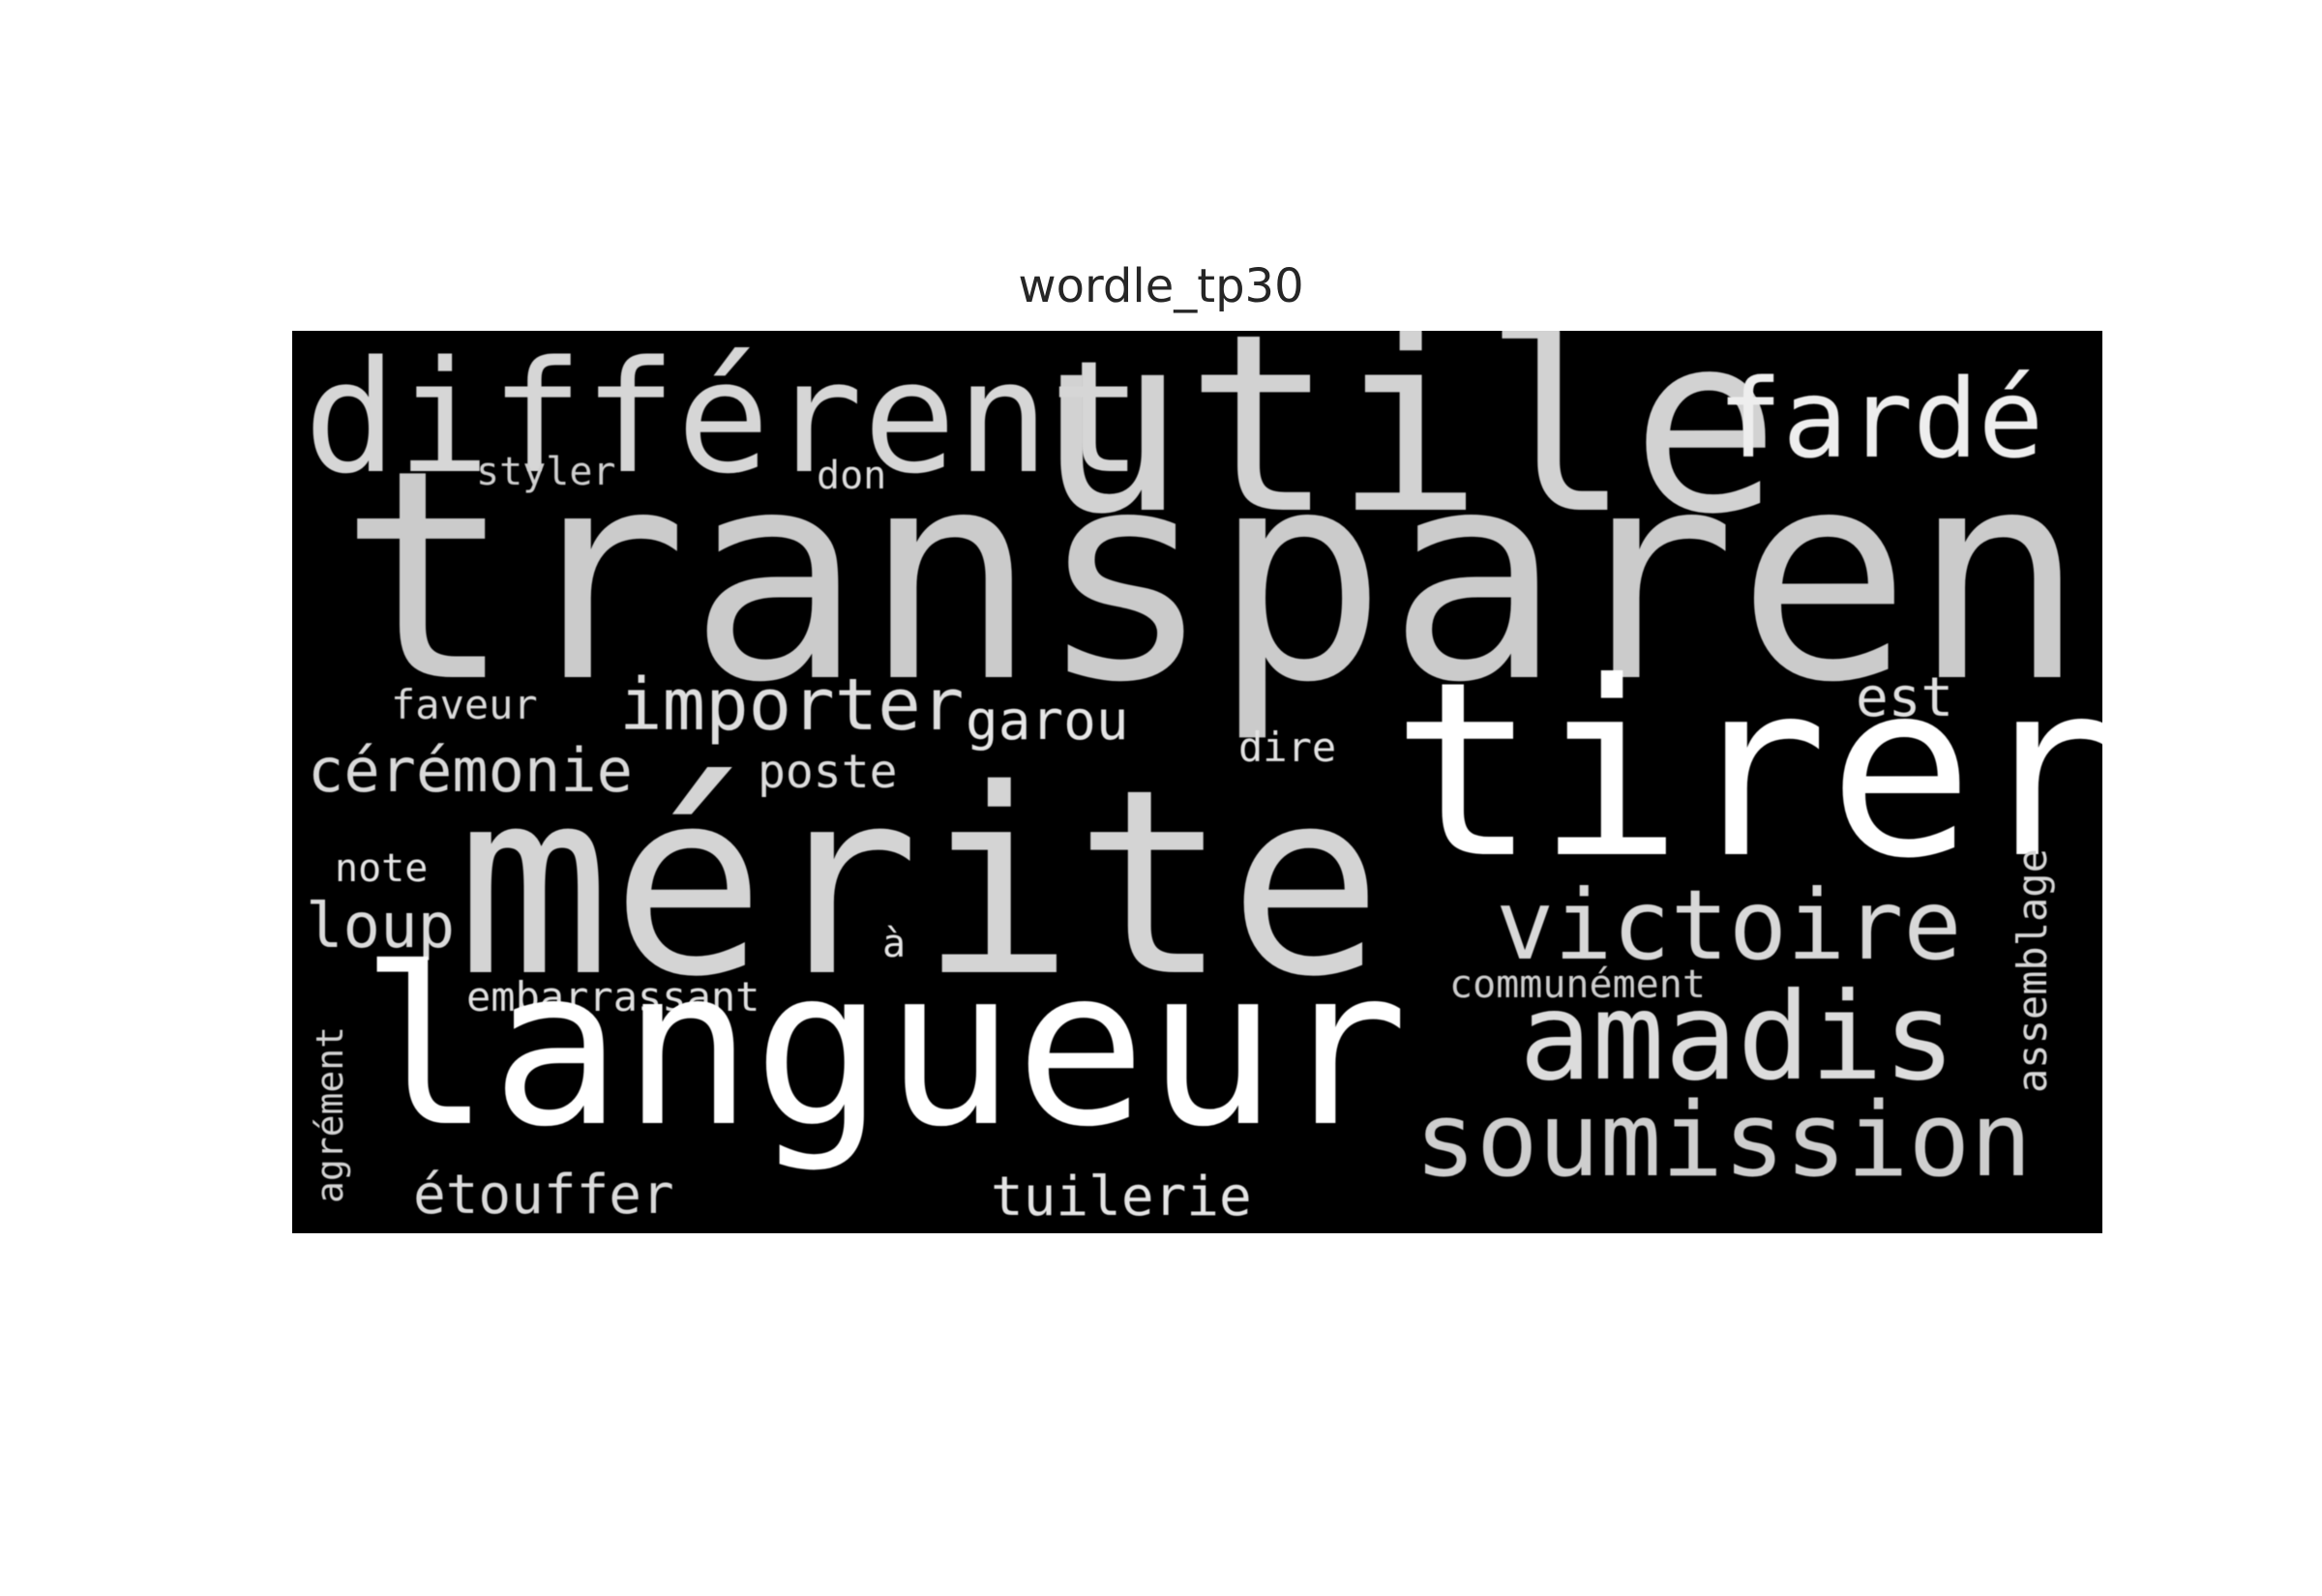 Image resolution: width=2322 pixels, height=1596 pixels. I want to click on word-amadis: amadis, so click(1737, 1037).